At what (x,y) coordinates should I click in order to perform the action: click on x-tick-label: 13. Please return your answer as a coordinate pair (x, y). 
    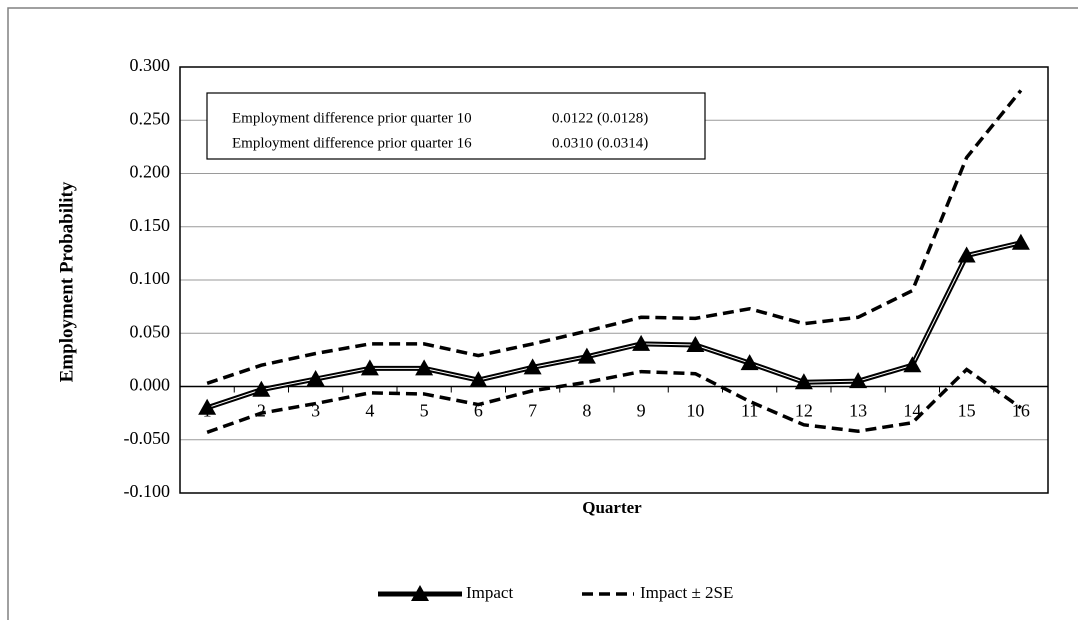
    Looking at the image, I should click on (858, 411).